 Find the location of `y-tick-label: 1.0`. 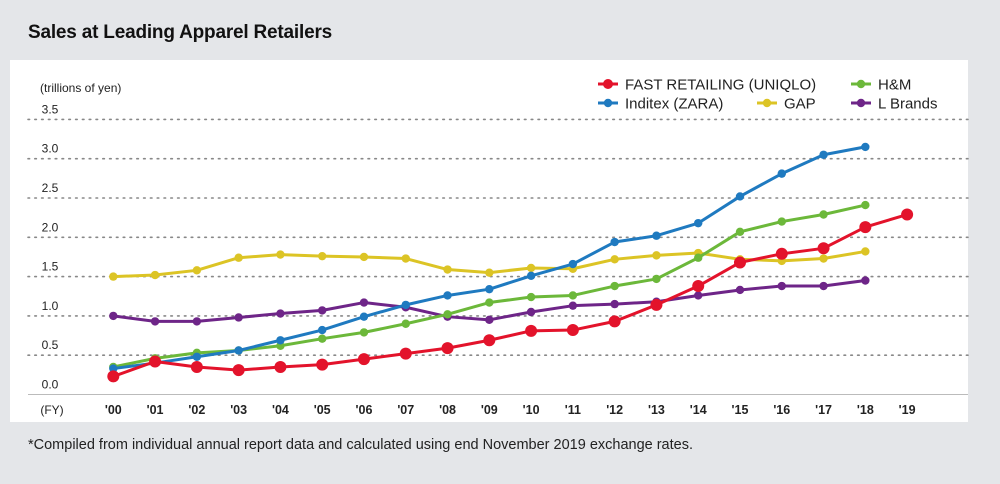

y-tick-label: 1.0 is located at coordinates (50, 306).